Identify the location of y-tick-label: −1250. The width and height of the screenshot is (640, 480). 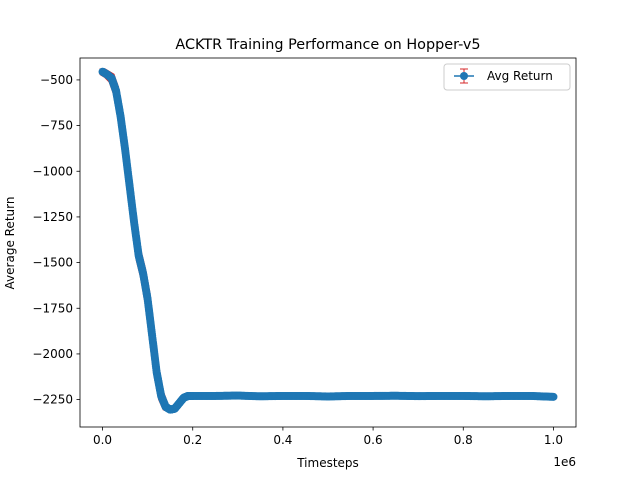
(52, 217).